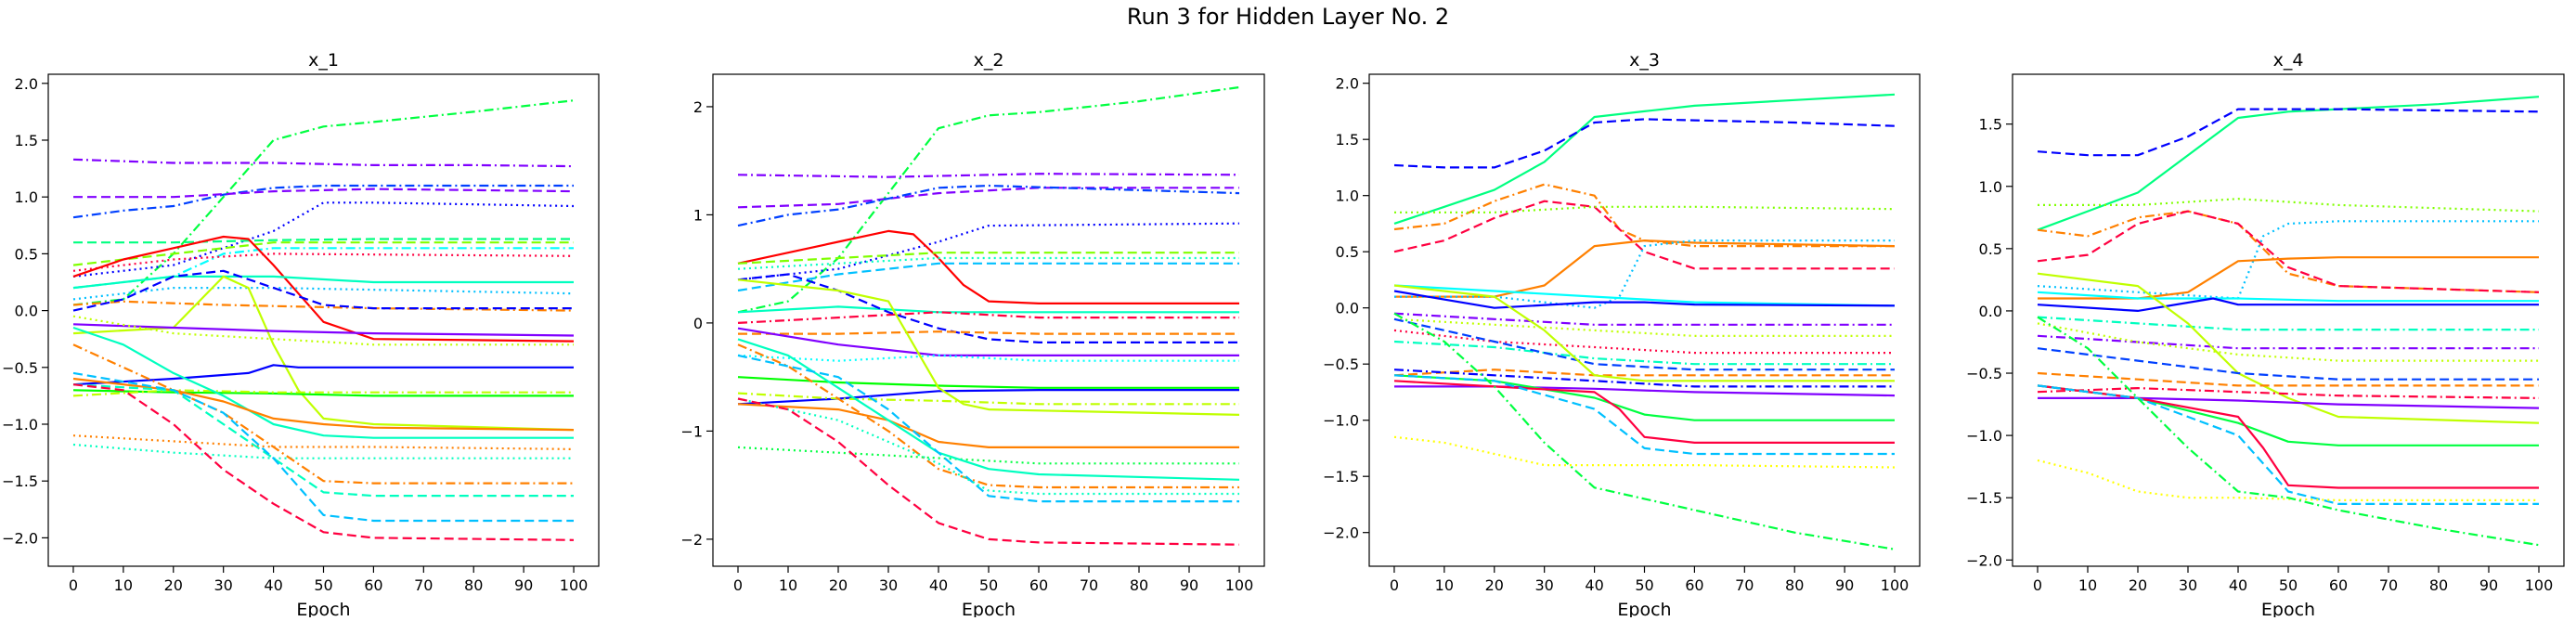  What do you see at coordinates (691, 540) in the screenshot?
I see `y-tick-label: −2` at bounding box center [691, 540].